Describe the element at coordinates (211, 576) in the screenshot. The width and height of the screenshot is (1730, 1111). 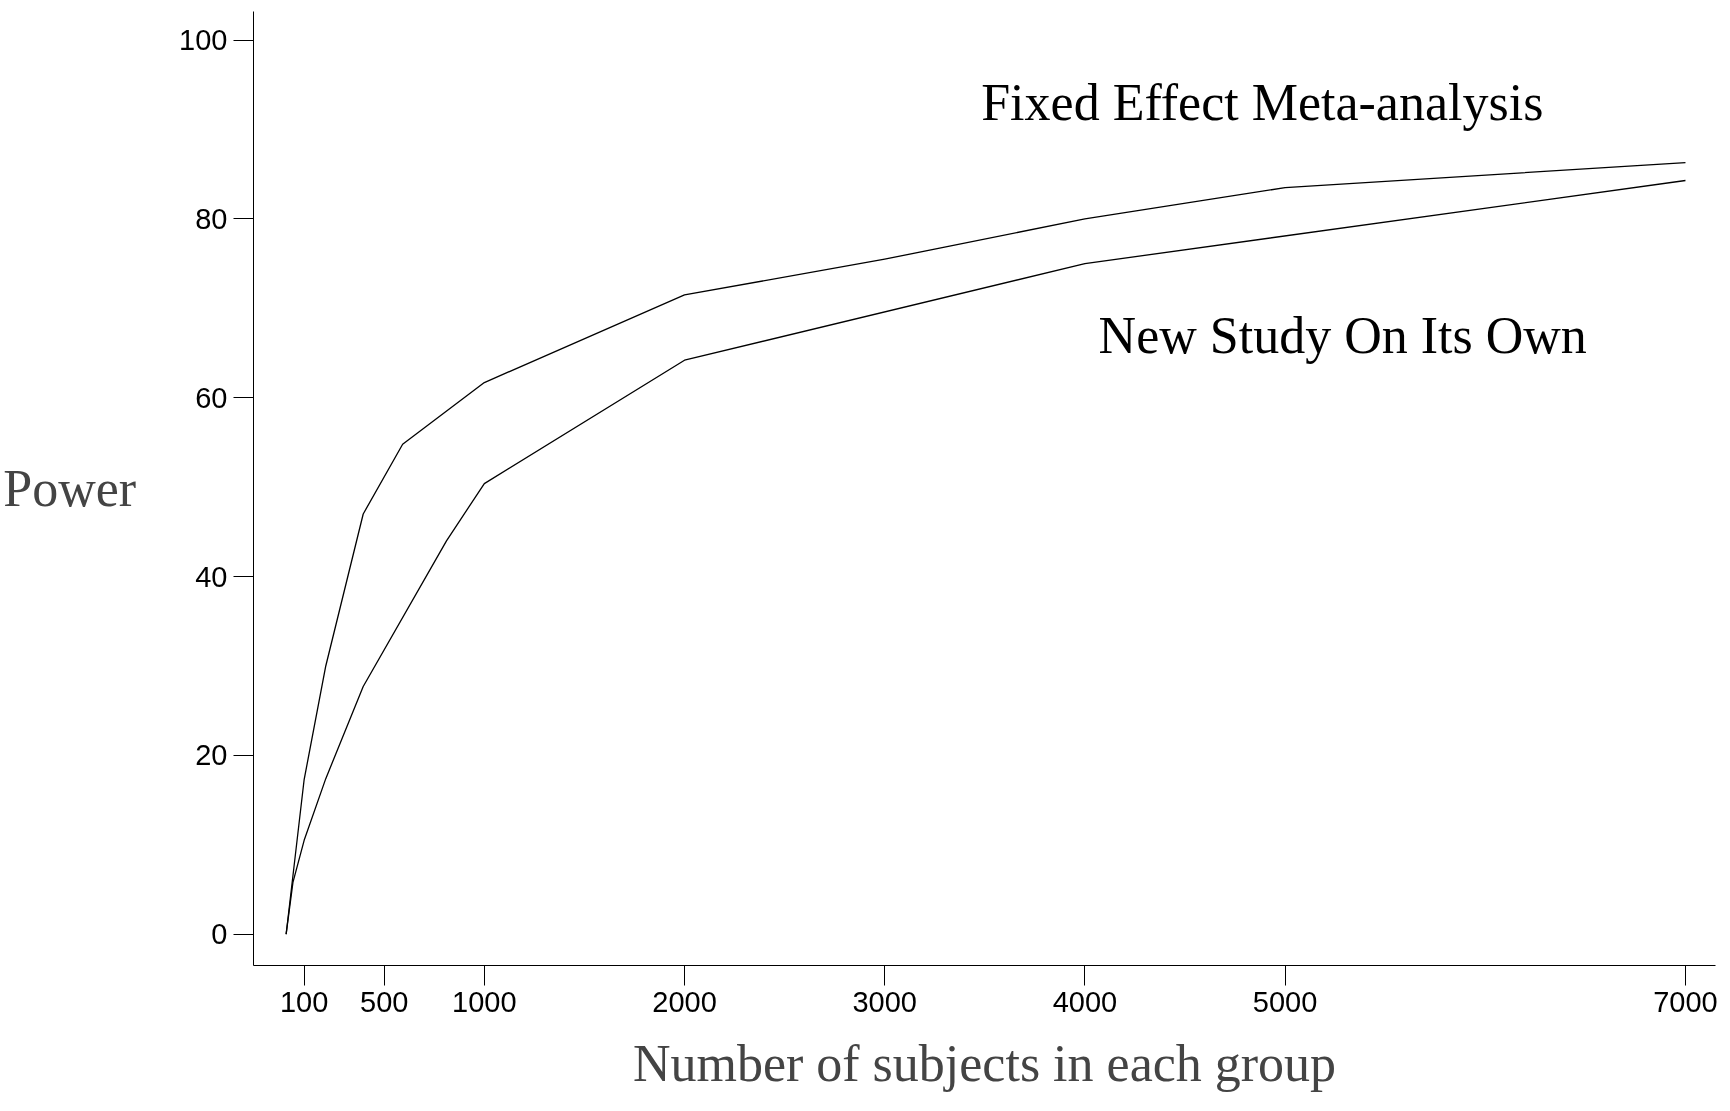
I see `y-tick-label: 40` at that location.